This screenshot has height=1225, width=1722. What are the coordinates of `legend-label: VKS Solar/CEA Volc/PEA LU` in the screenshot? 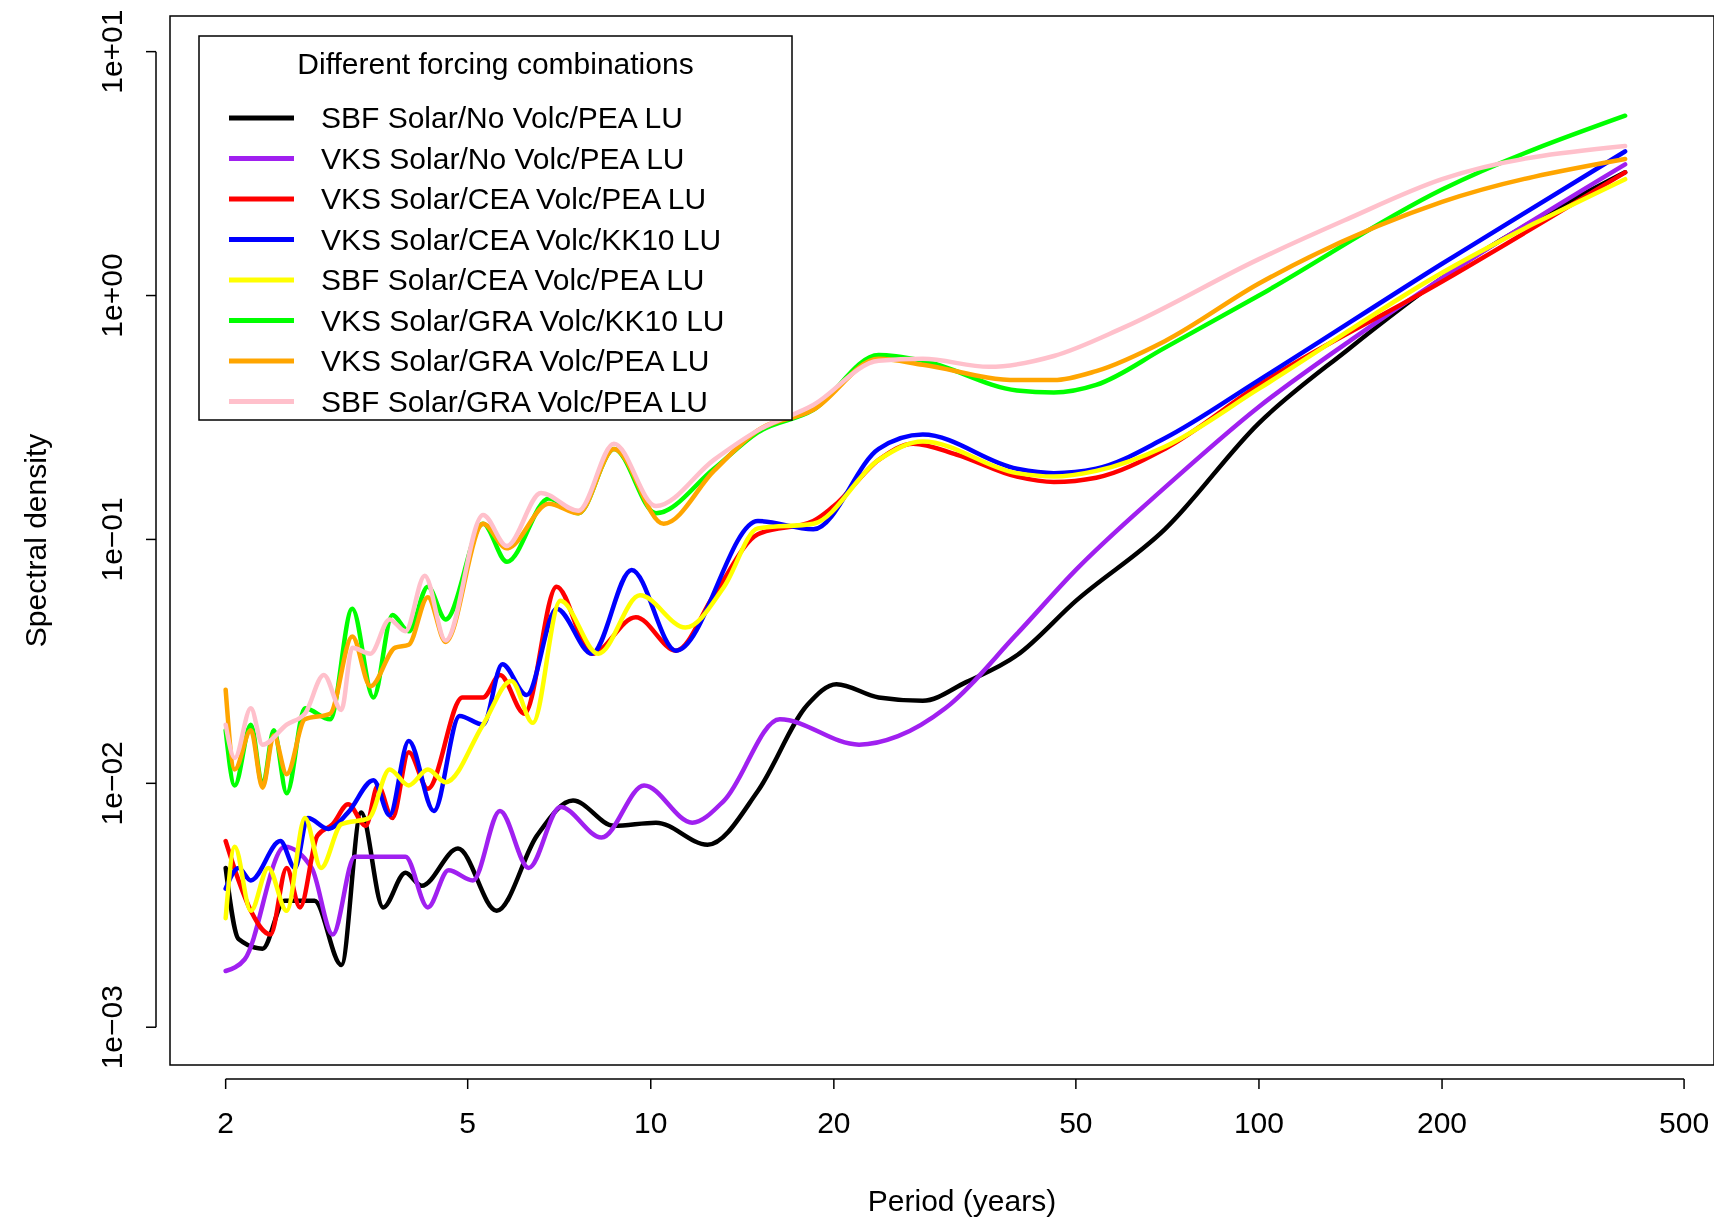 It's located at (514, 198).